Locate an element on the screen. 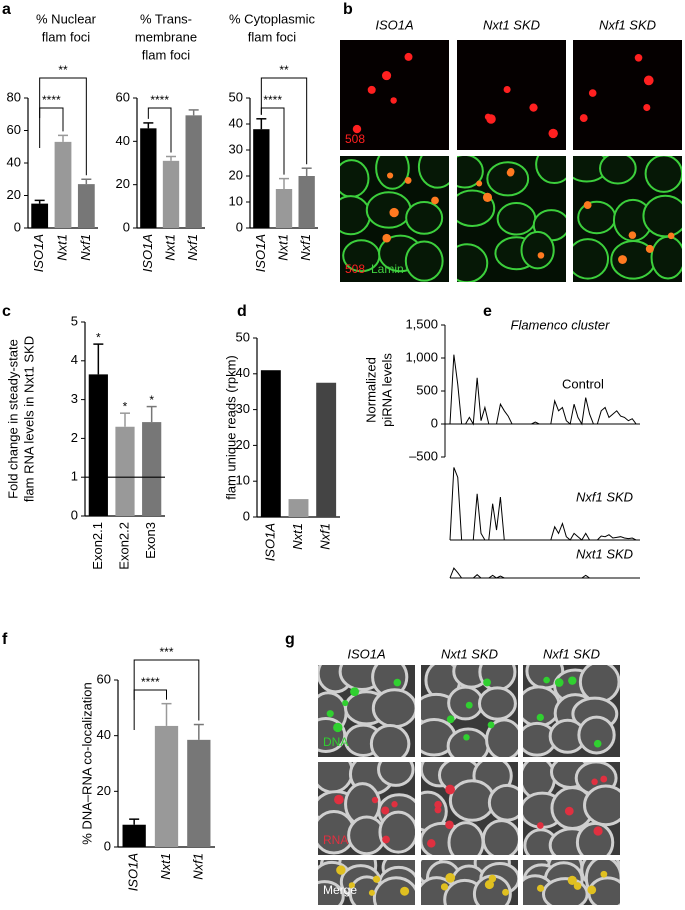 The height and width of the screenshot is (910, 685). value-label: * is located at coordinates (151, 400).